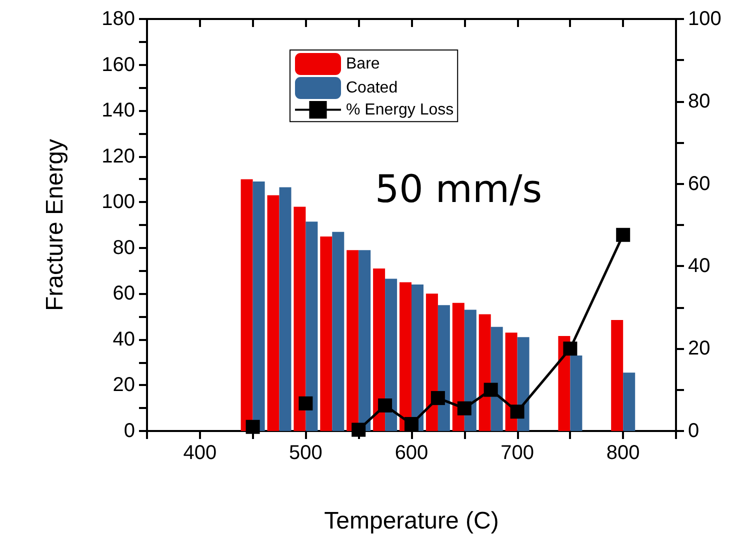 The image size is (753, 555). I want to click on y2-tick-label: 0, so click(694, 431).